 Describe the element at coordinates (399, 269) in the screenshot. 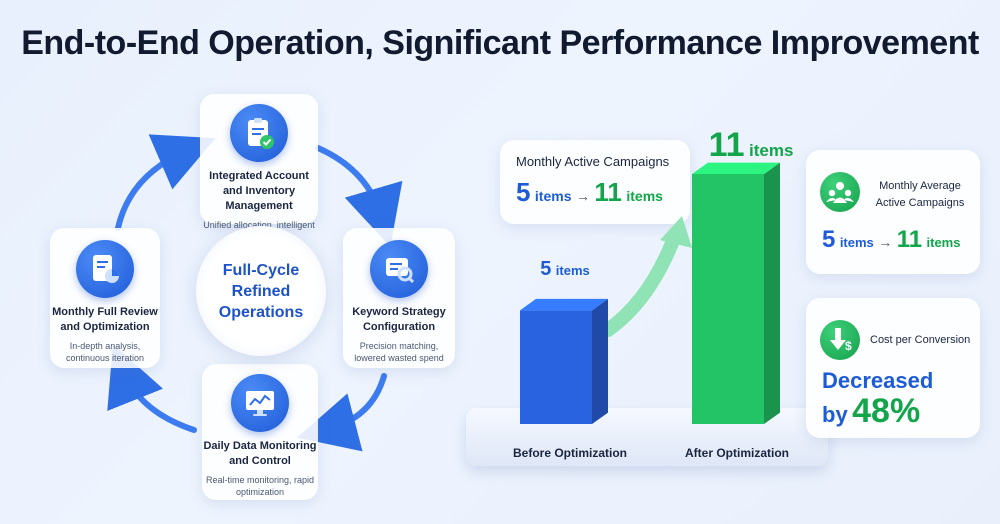

I see `keyword-search-icon` at that location.